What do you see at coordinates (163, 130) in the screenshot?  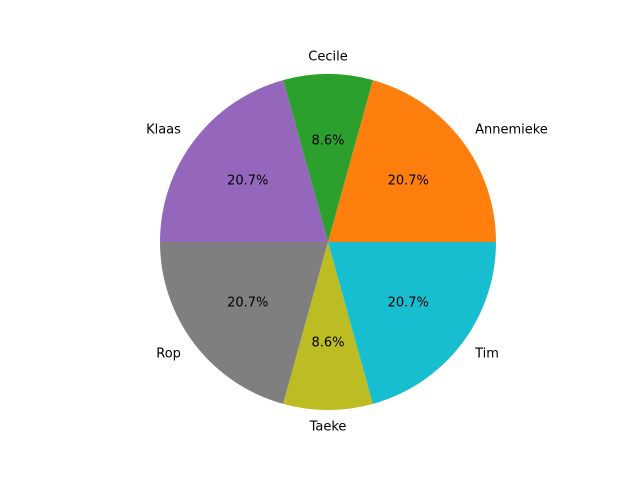 I see `slice-label-klaas: Klaas` at bounding box center [163, 130].